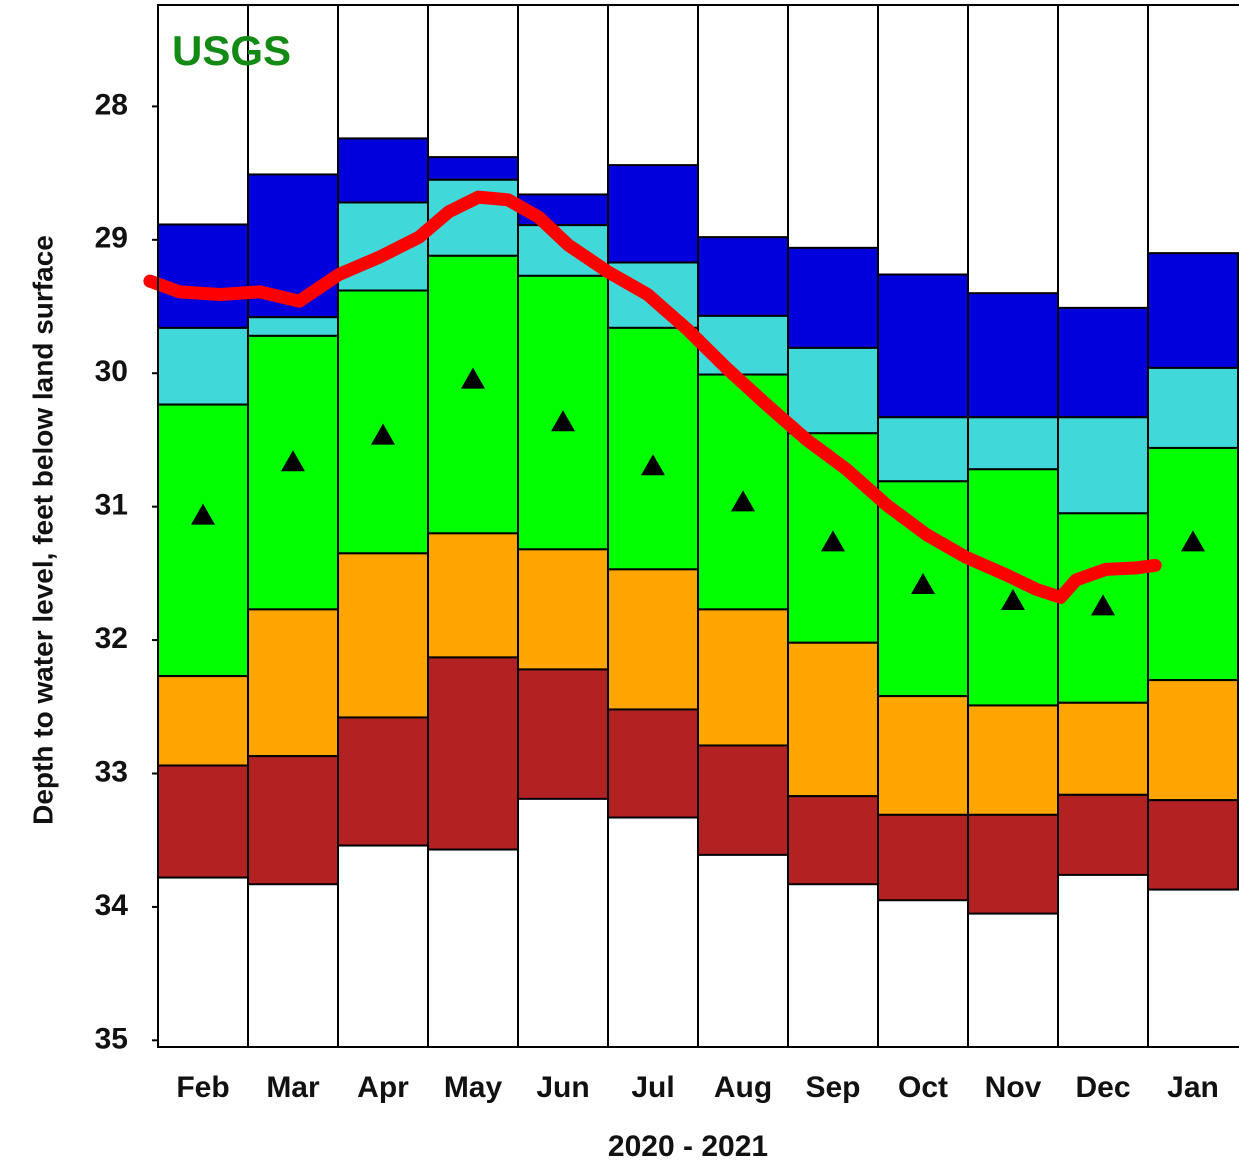 This screenshot has height=1167, width=1239. Describe the element at coordinates (111, 104) in the screenshot. I see `y-tick-label: 28` at that location.